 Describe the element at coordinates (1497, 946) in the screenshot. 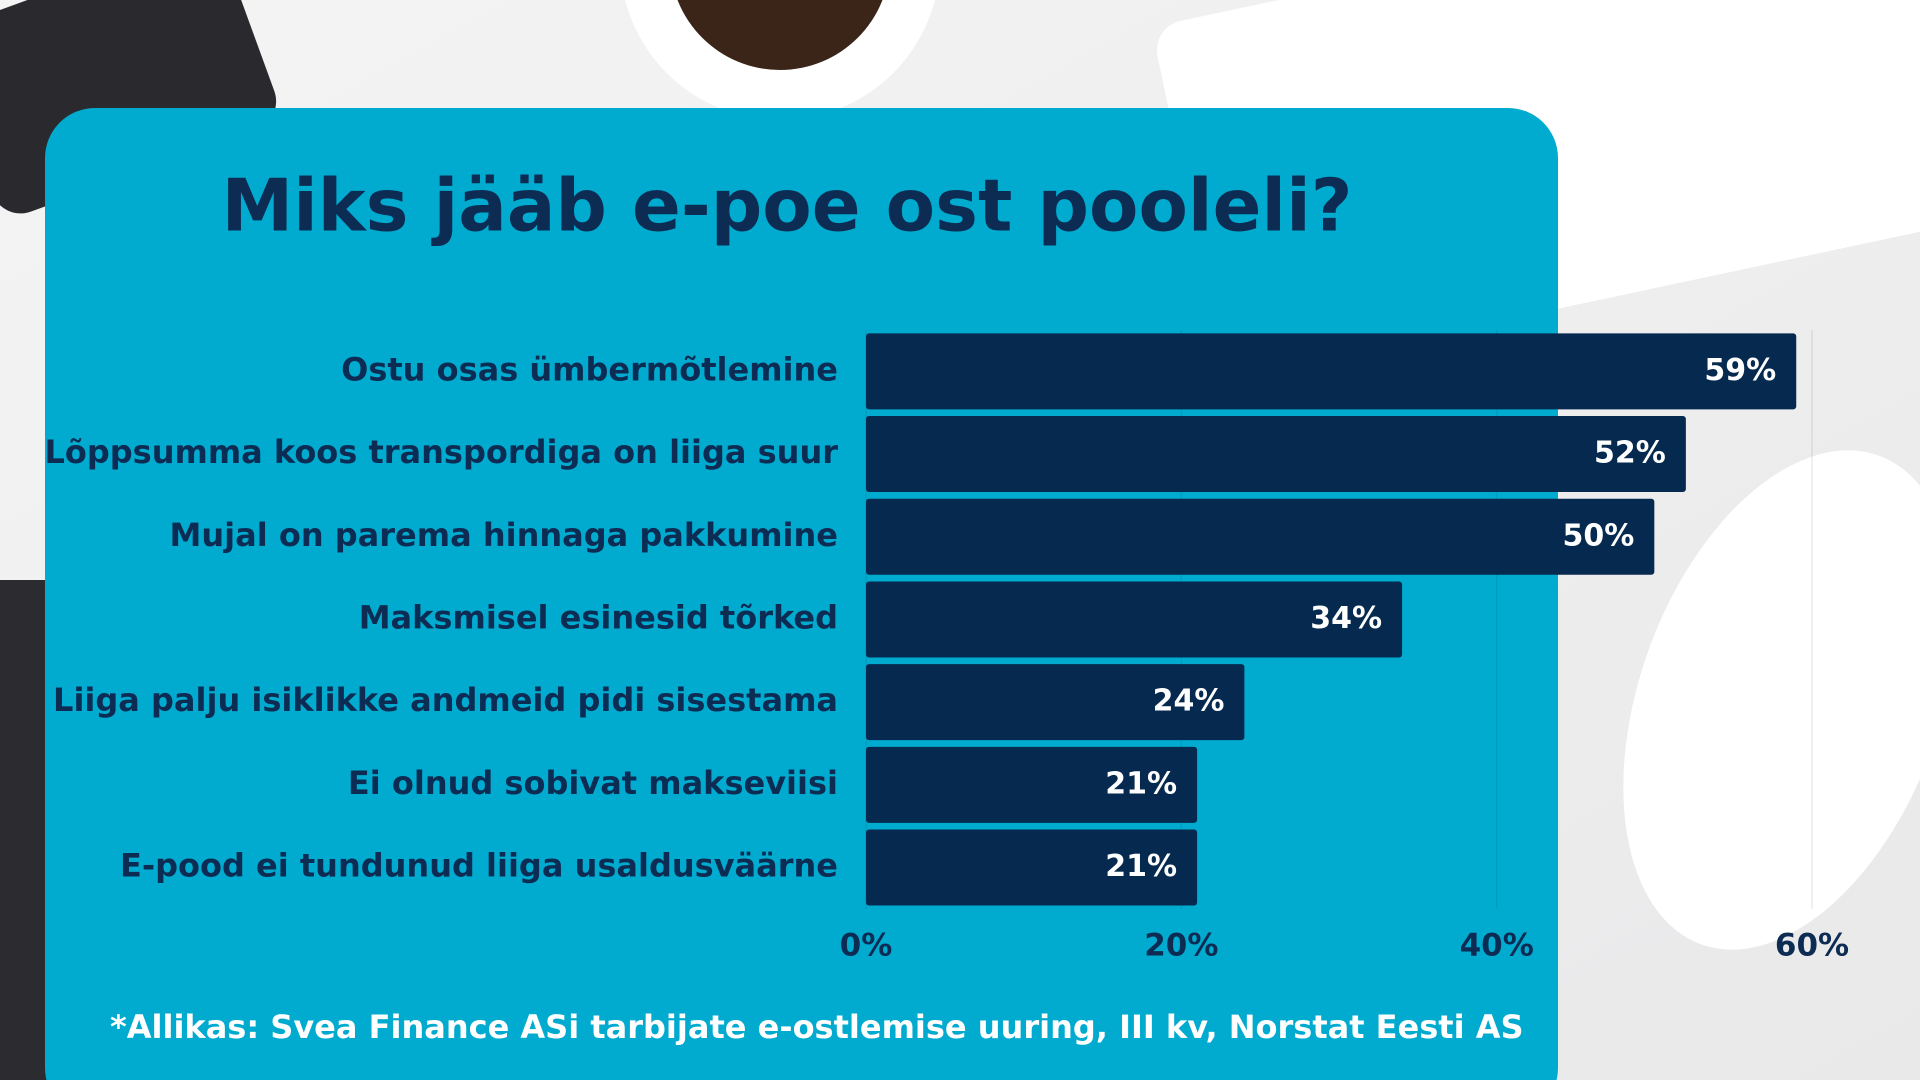

I see `x-tick-label: 40%` at that location.